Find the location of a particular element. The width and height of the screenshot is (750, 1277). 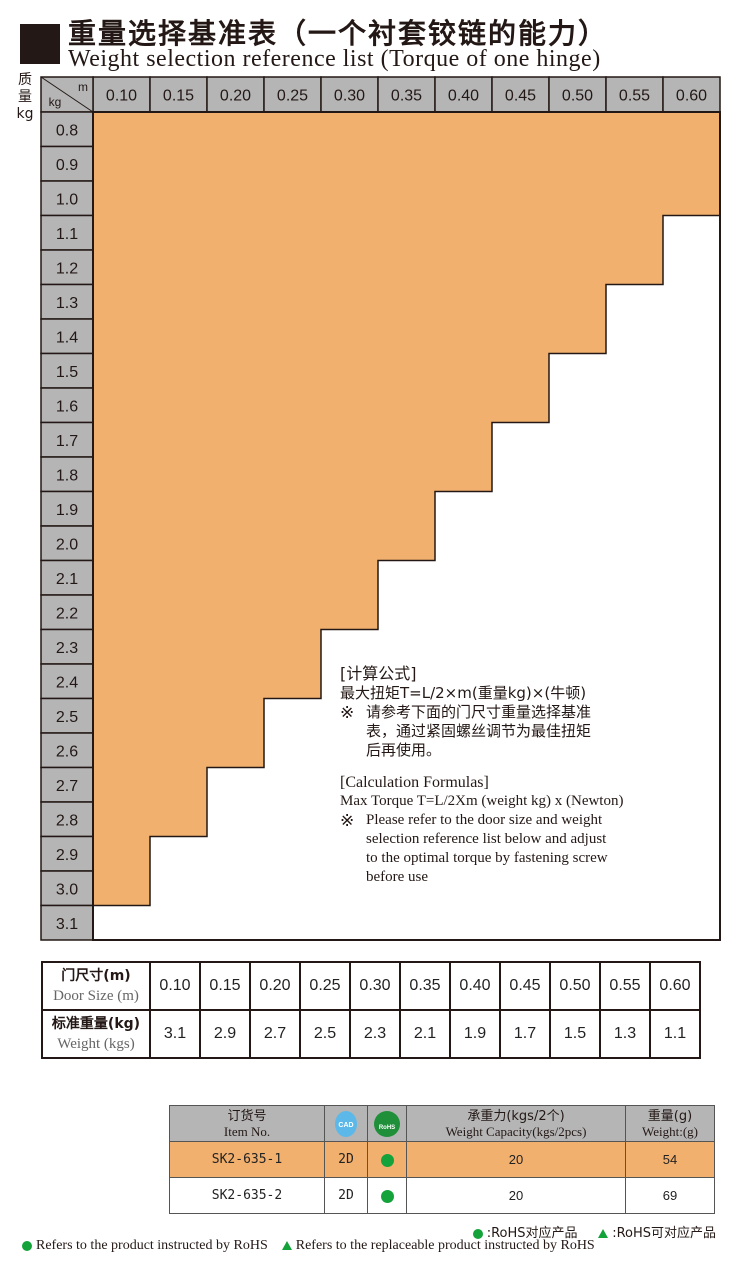

column-header-cell is located at coordinates (577, 94).